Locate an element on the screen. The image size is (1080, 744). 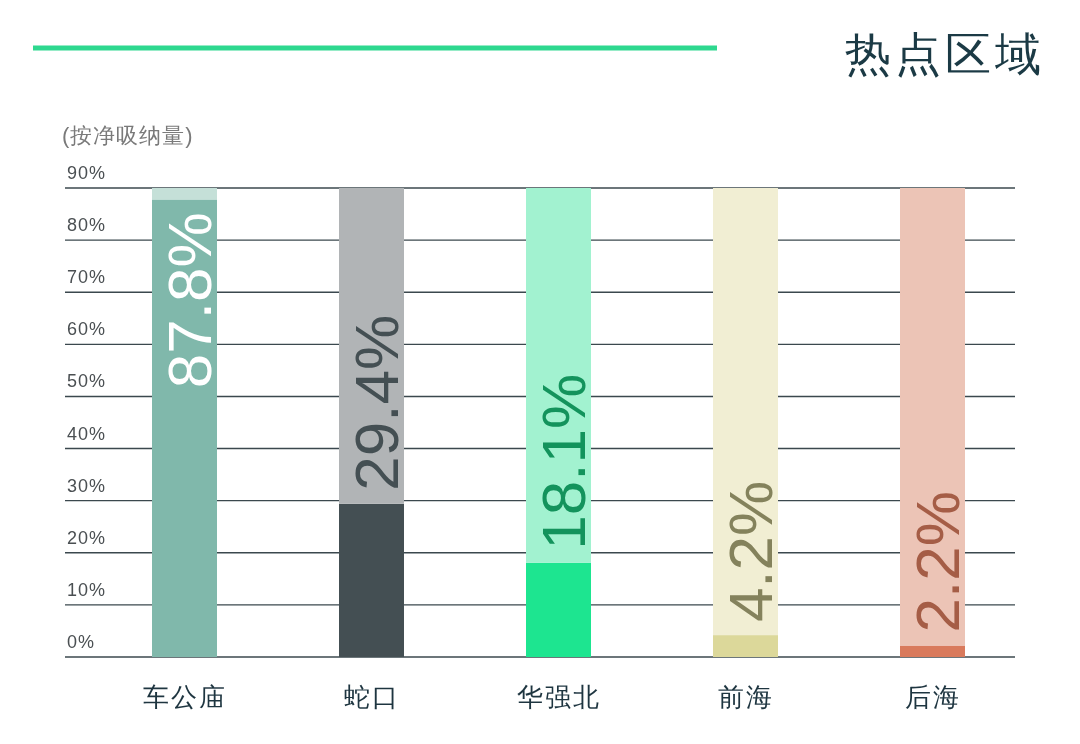
y-tick-label: 90% is located at coordinates (87, 173).